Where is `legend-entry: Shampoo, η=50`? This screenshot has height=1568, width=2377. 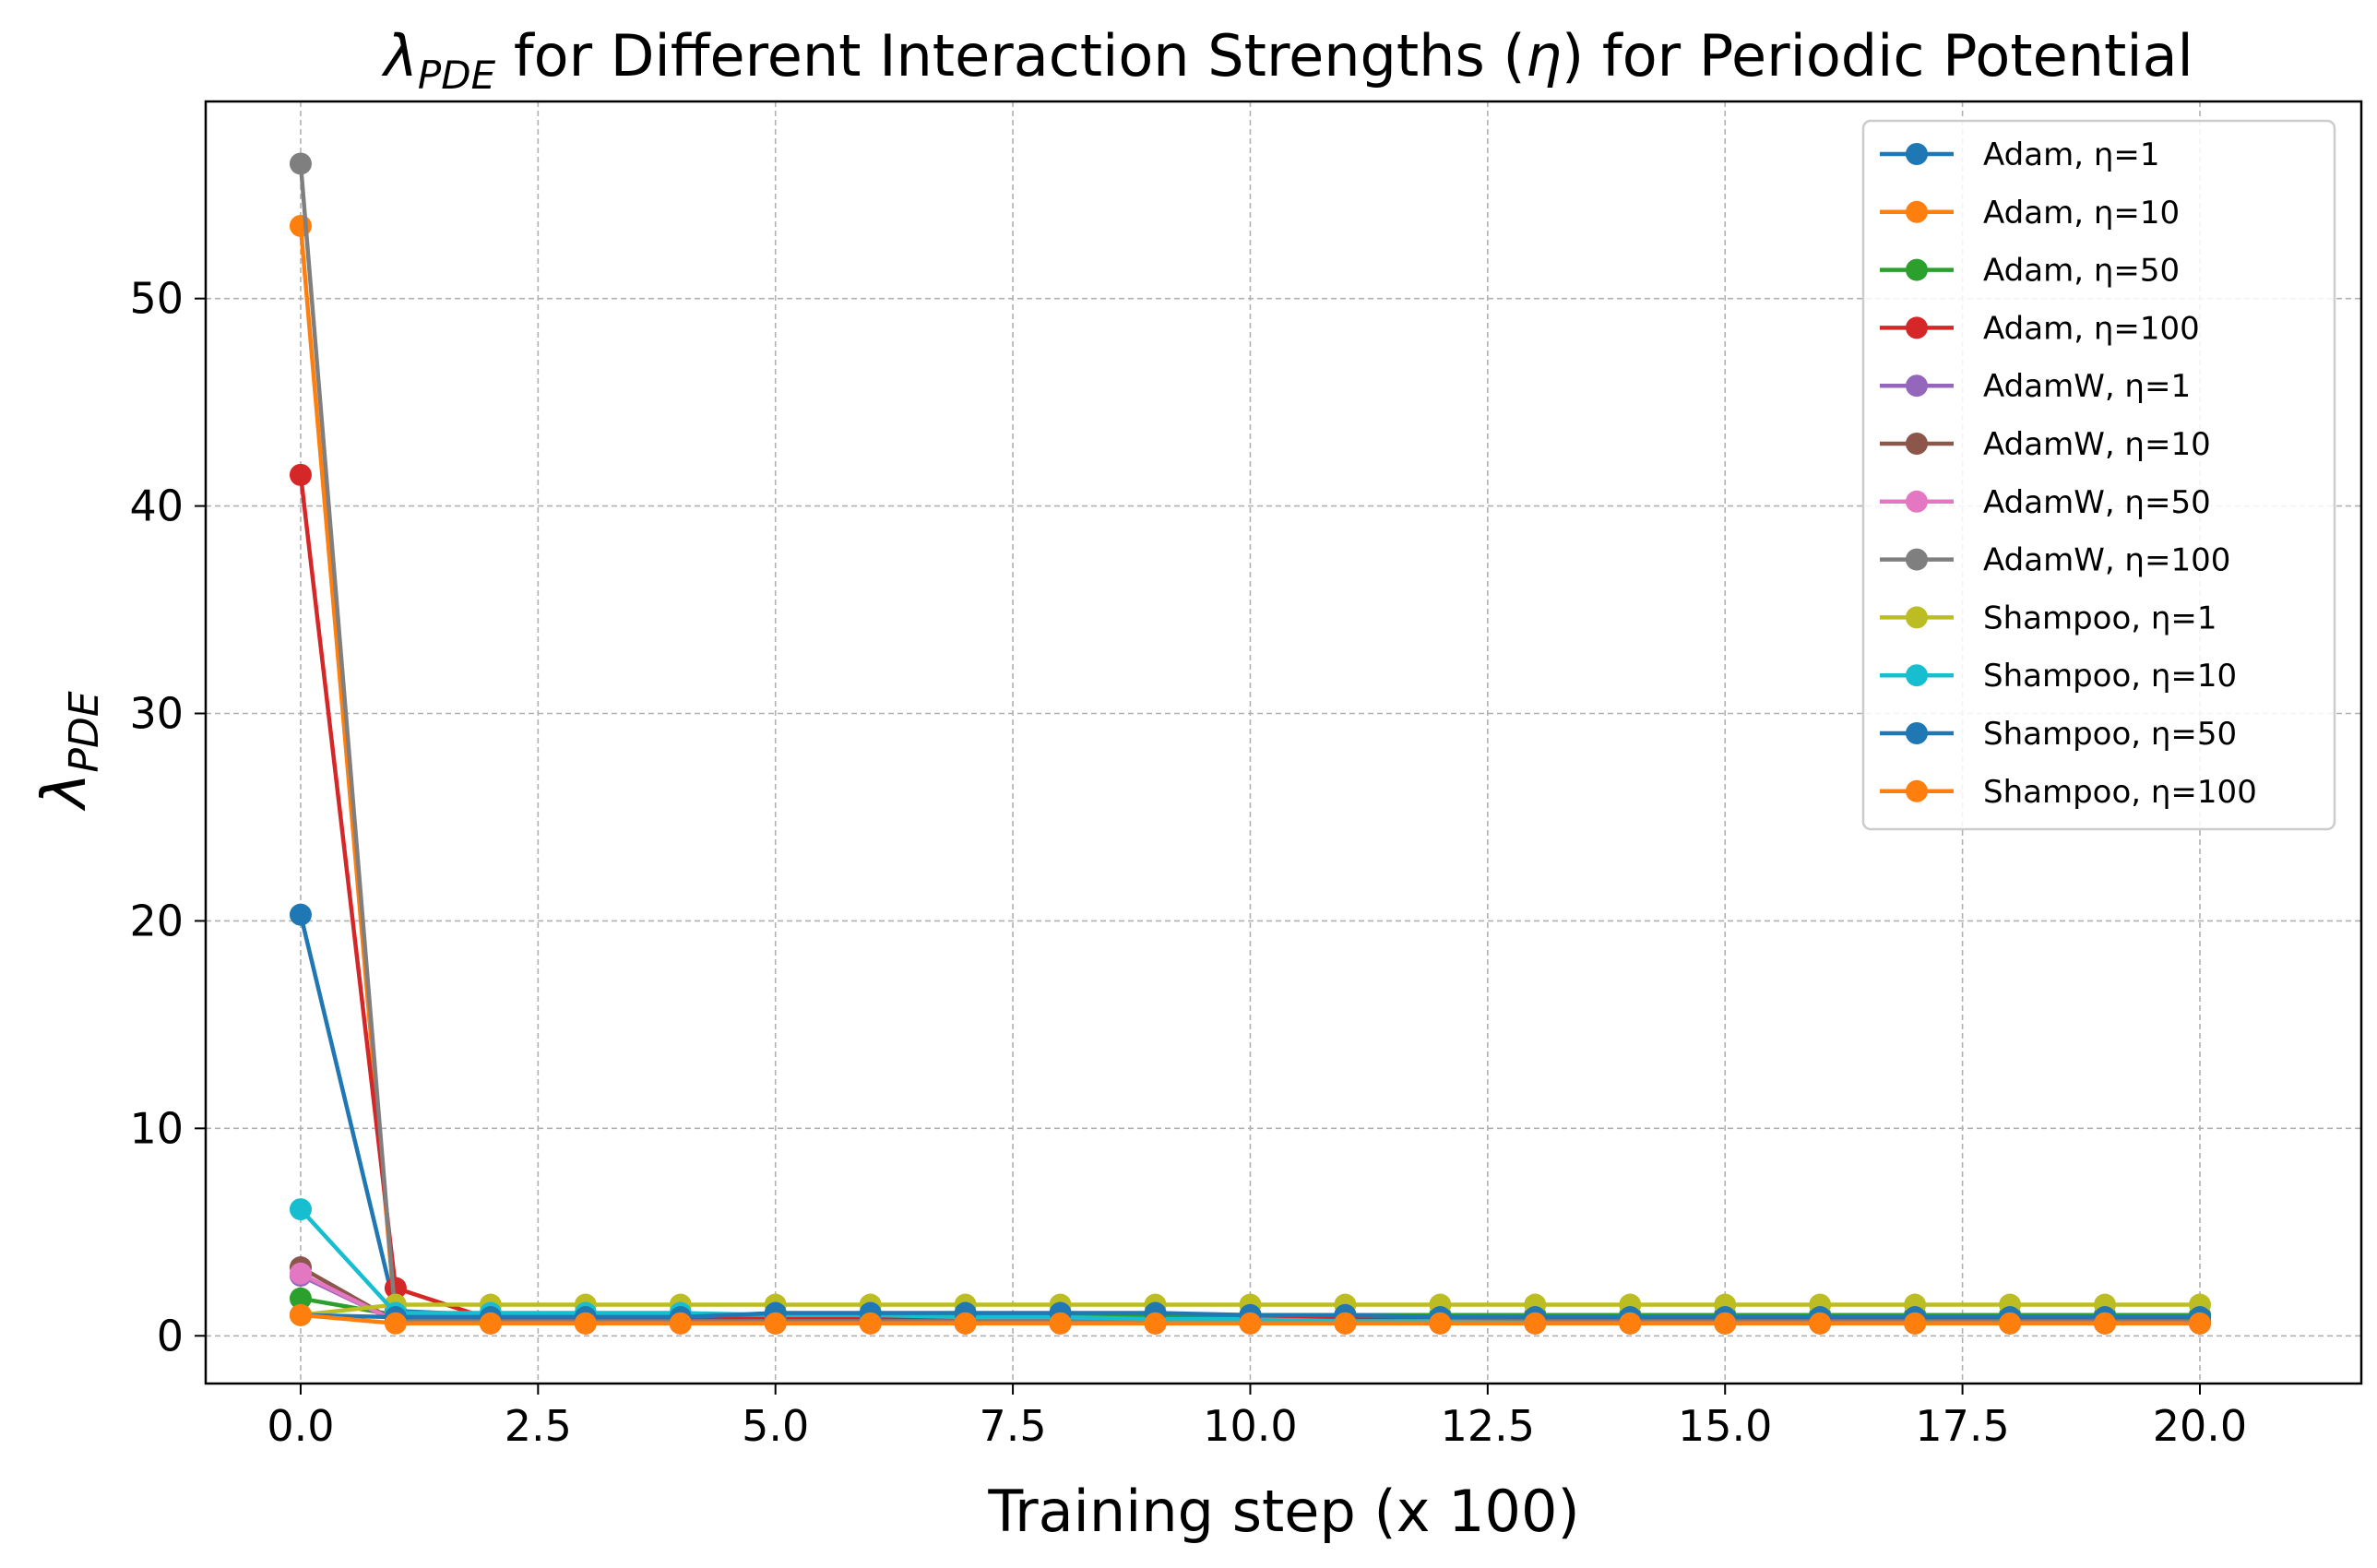 legend-entry: Shampoo, η=50 is located at coordinates (2058, 734).